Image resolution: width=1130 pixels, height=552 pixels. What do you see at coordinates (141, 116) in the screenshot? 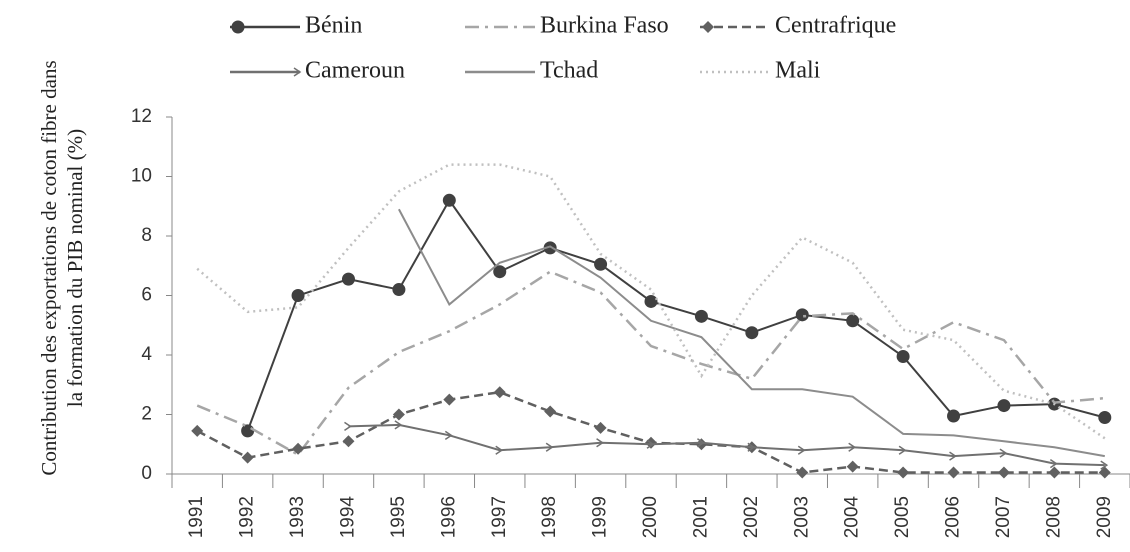
I see `y-tick-label: 12` at bounding box center [141, 116].